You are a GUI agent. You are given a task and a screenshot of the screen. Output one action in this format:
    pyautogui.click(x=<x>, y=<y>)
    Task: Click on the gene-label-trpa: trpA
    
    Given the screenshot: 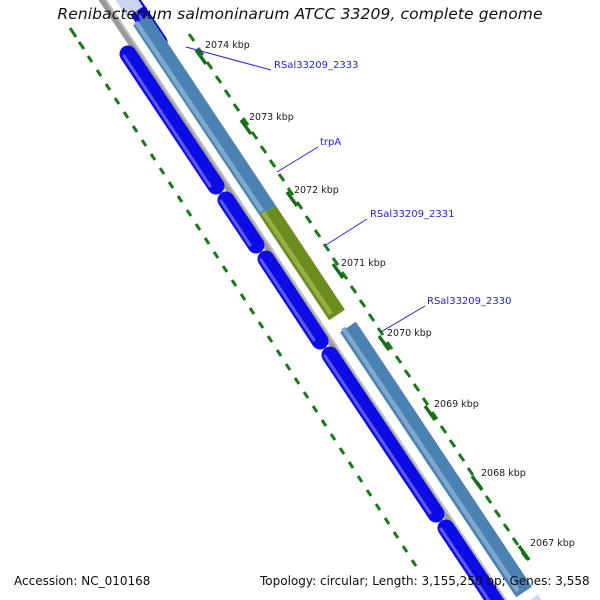 What is the action you would take?
    pyautogui.click(x=331, y=142)
    